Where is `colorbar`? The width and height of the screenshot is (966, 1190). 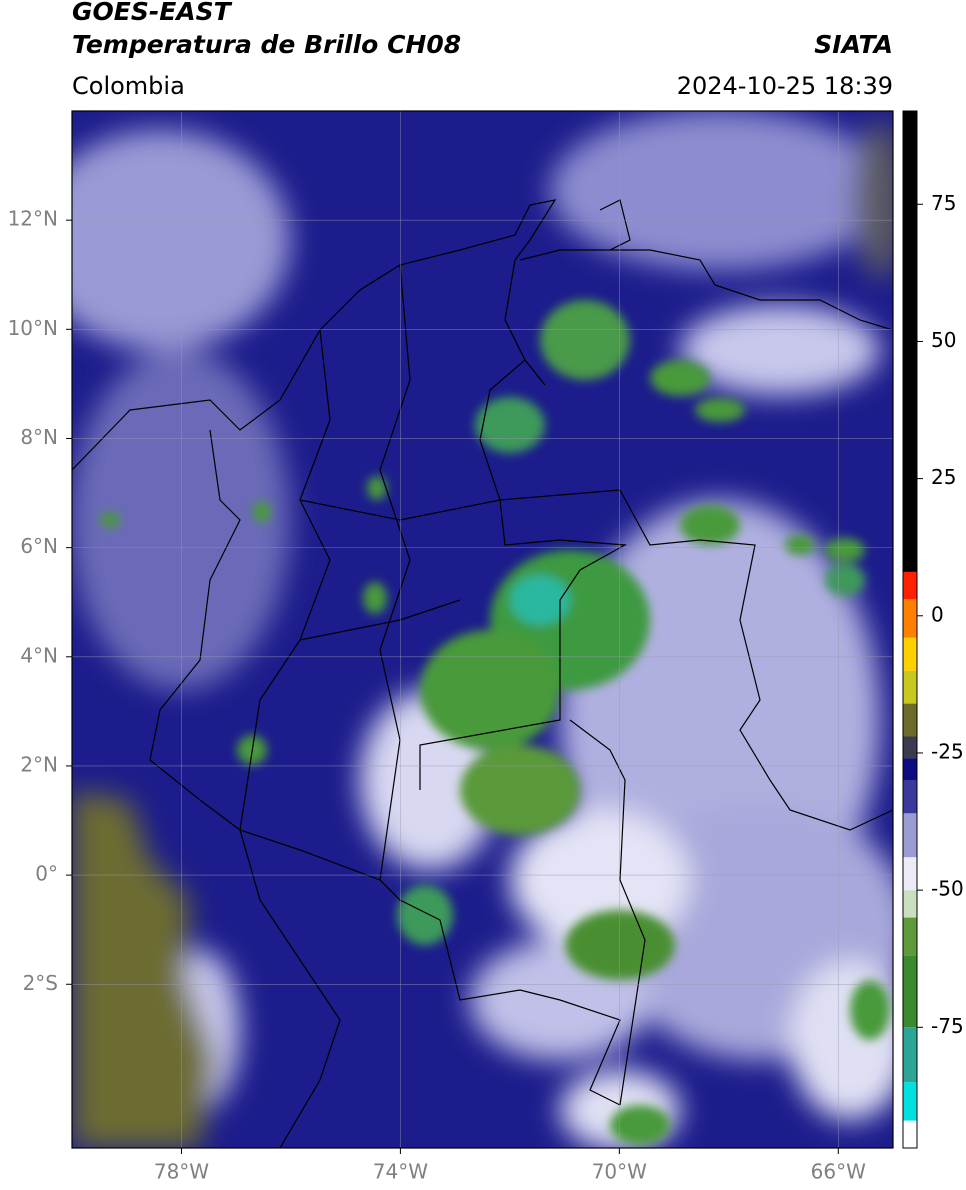
colorbar is located at coordinates (910, 629).